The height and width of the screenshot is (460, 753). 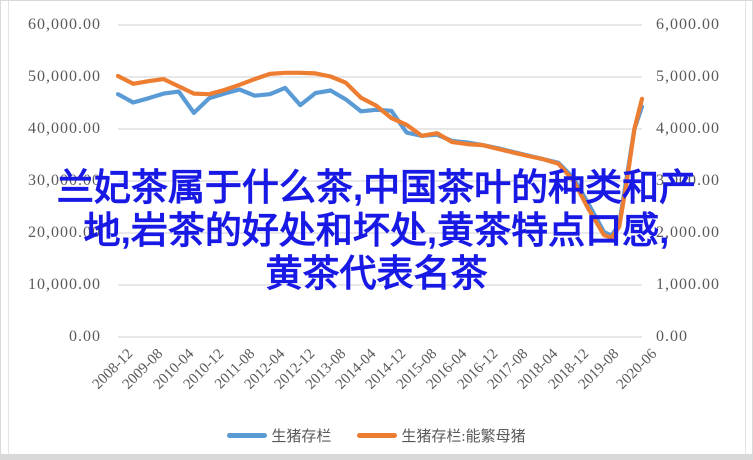 I want to click on y-axis-tick-label: 40,000.00, so click(x=64, y=128).